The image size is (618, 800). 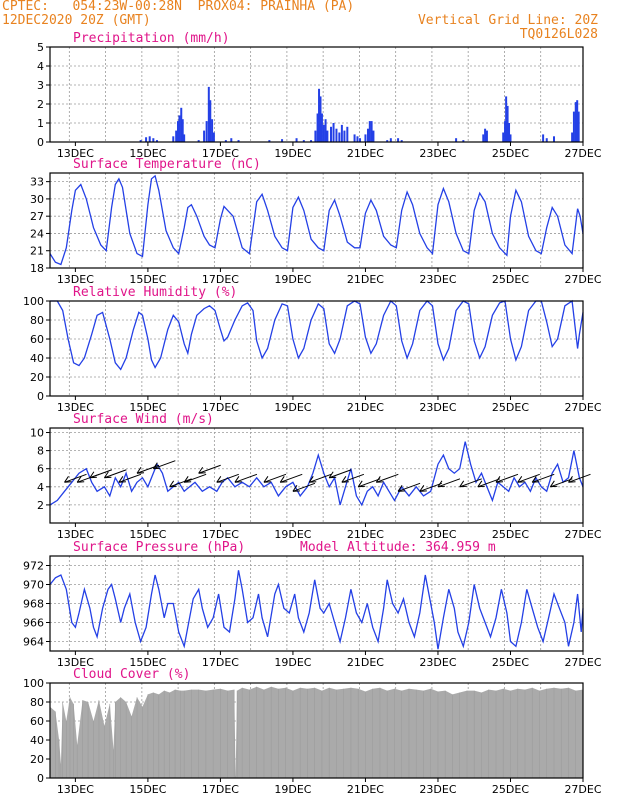 What do you see at coordinates (167, 164) in the screenshot?
I see `panel-title: Surface Temperature (nC)` at bounding box center [167, 164].